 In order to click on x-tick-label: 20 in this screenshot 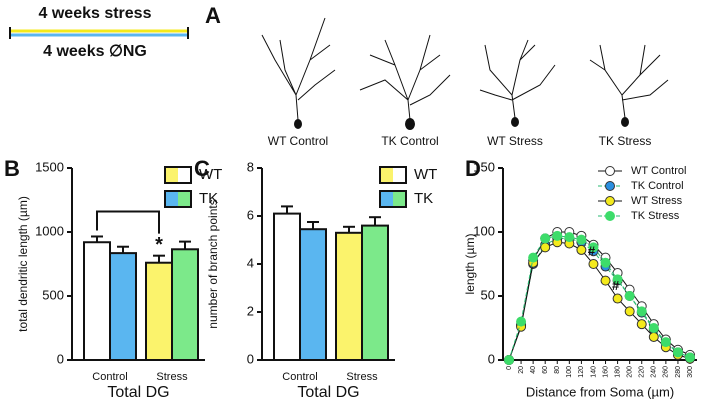, I will do `click(521, 370)`.